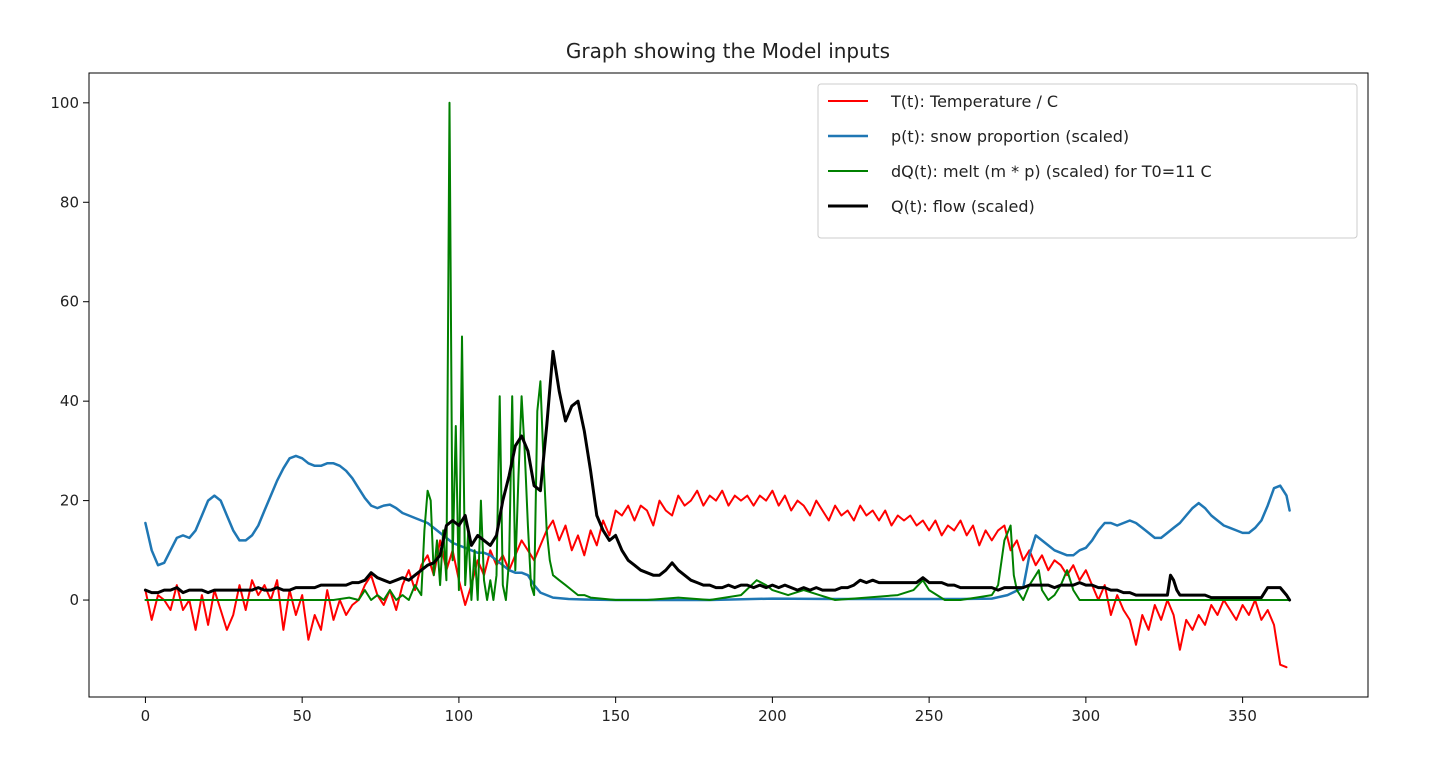  I want to click on x-tick-label: 200, so click(772, 716).